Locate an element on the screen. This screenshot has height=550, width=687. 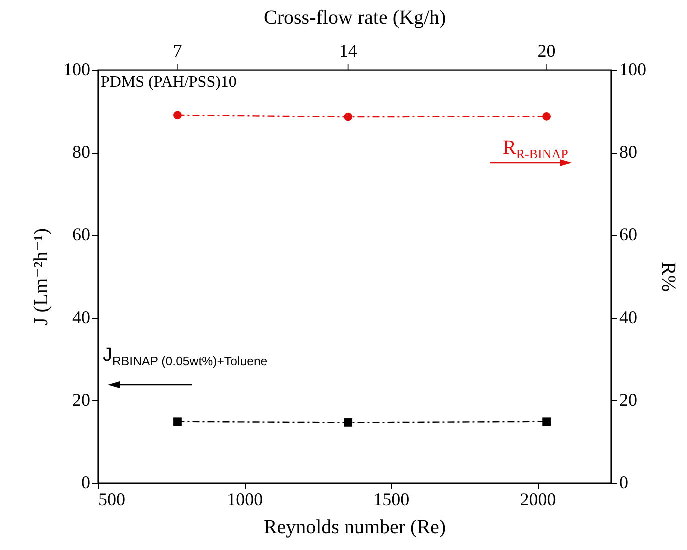
y-tick-label: 20 is located at coordinates (81, 400).